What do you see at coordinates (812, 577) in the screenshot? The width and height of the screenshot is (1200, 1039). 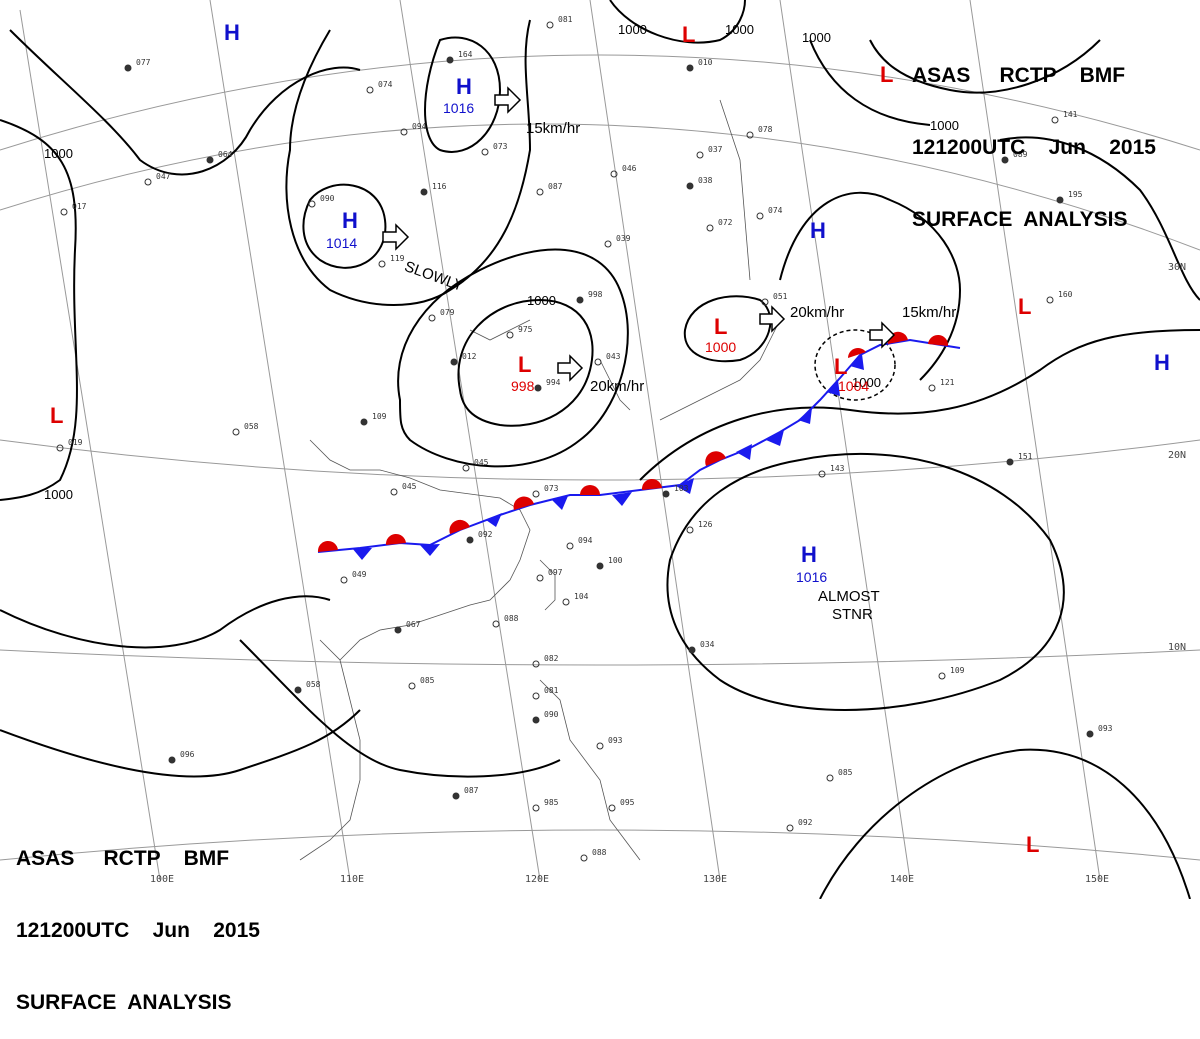 I see `high-pressure-value: 1016` at bounding box center [812, 577].